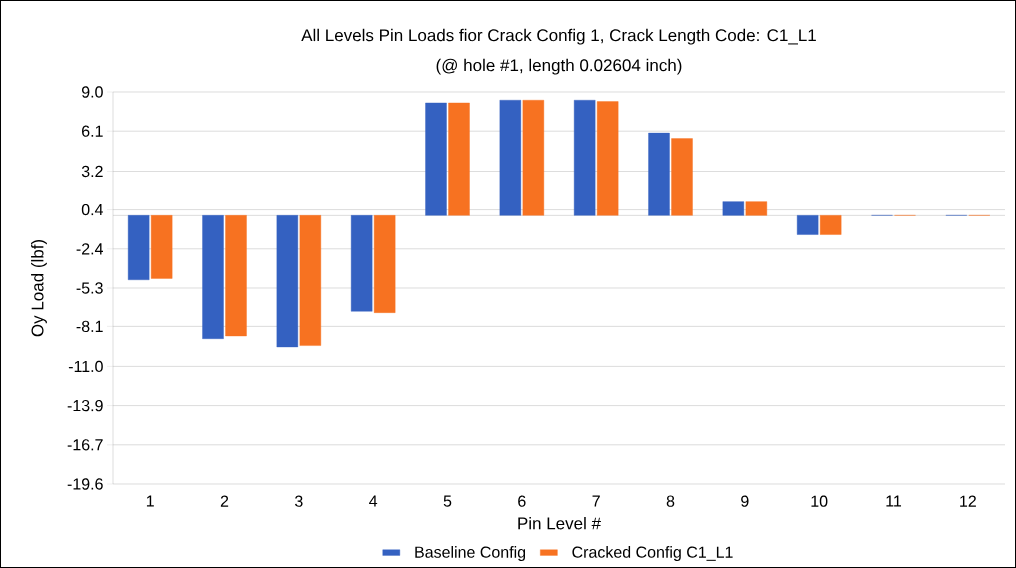  What do you see at coordinates (224, 501) in the screenshot?
I see `x-tick-label: 2` at bounding box center [224, 501].